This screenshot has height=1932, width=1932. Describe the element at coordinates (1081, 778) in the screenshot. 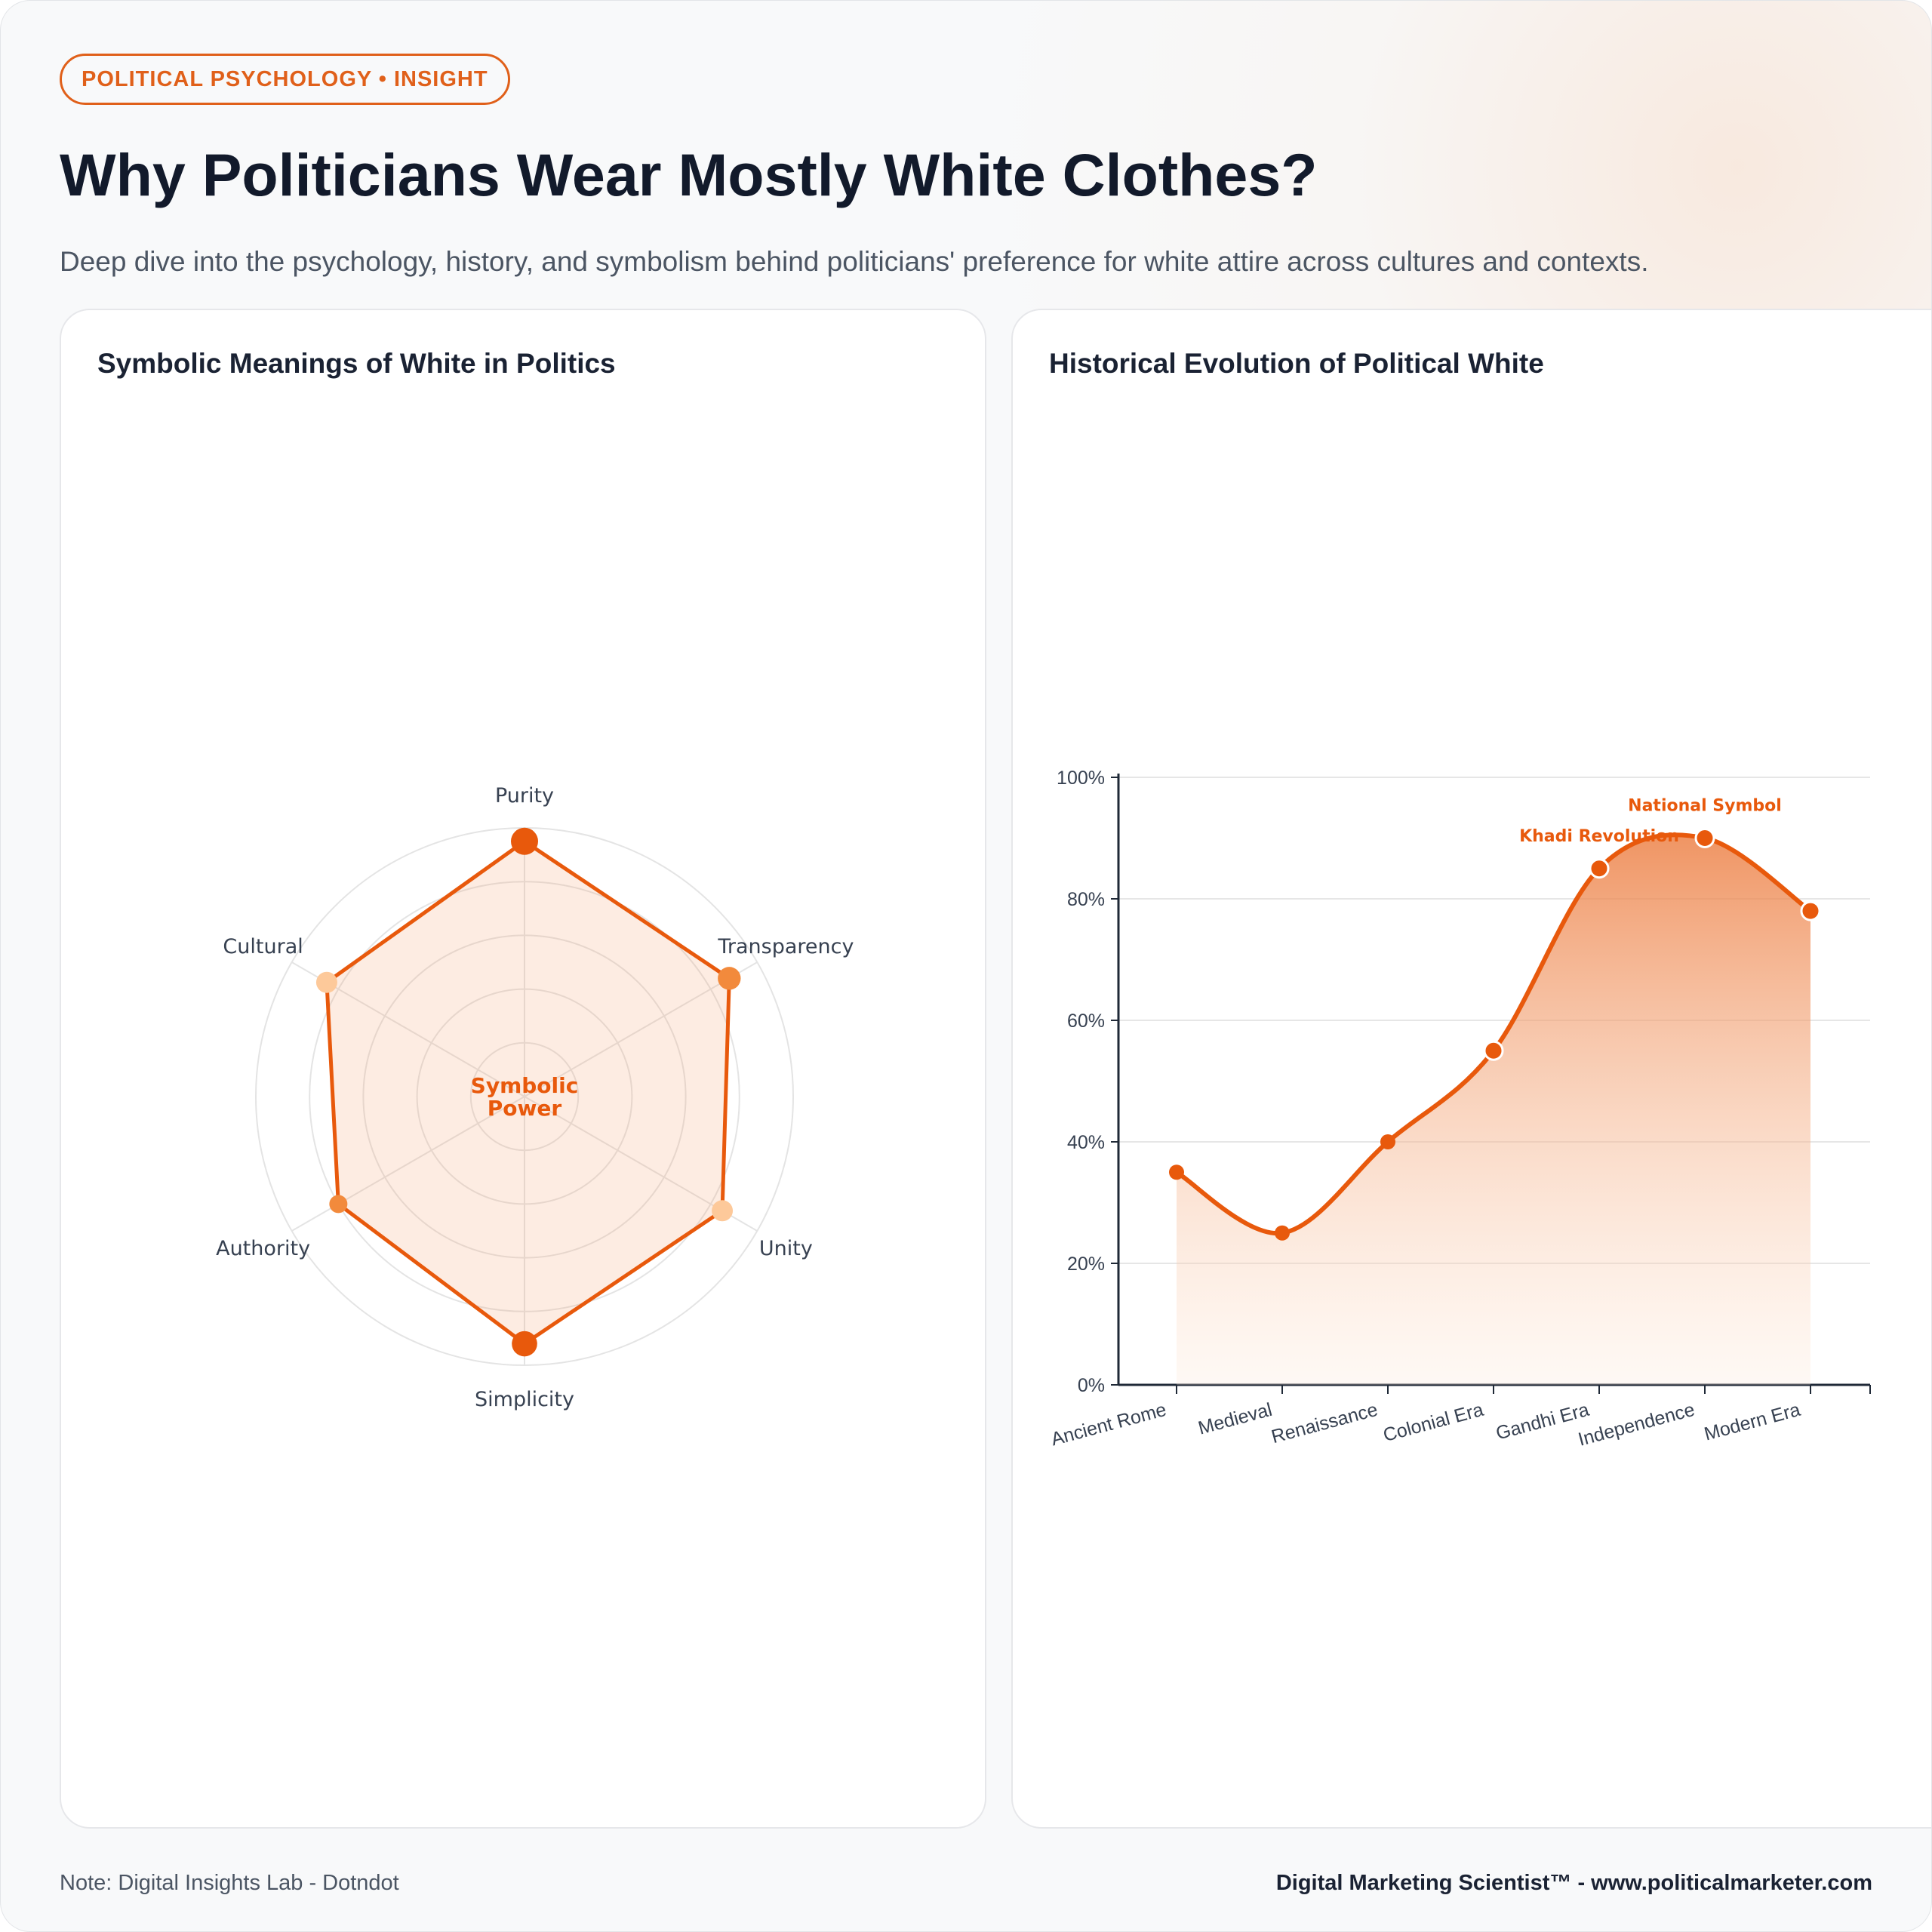

I see `y-tick-label: 100%` at that location.